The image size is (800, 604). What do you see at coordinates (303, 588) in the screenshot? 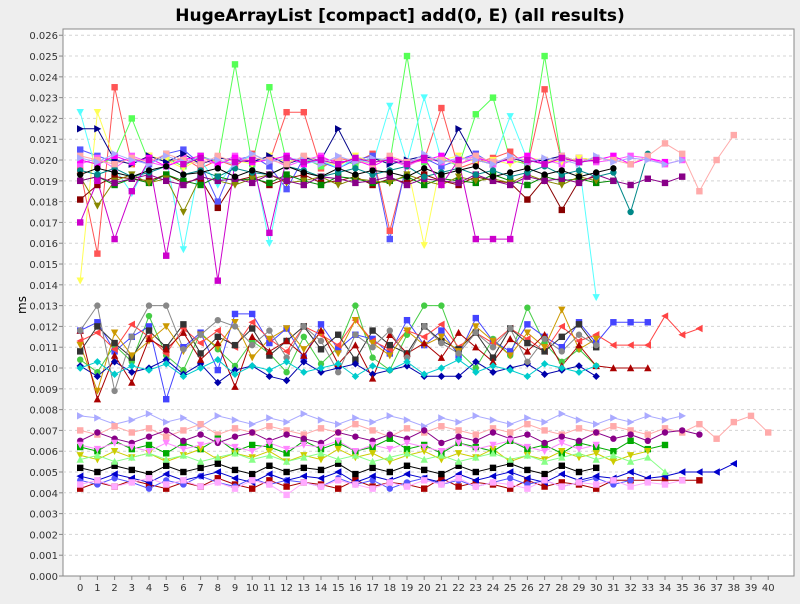
I see `x-tick-label: 13` at bounding box center [303, 588].